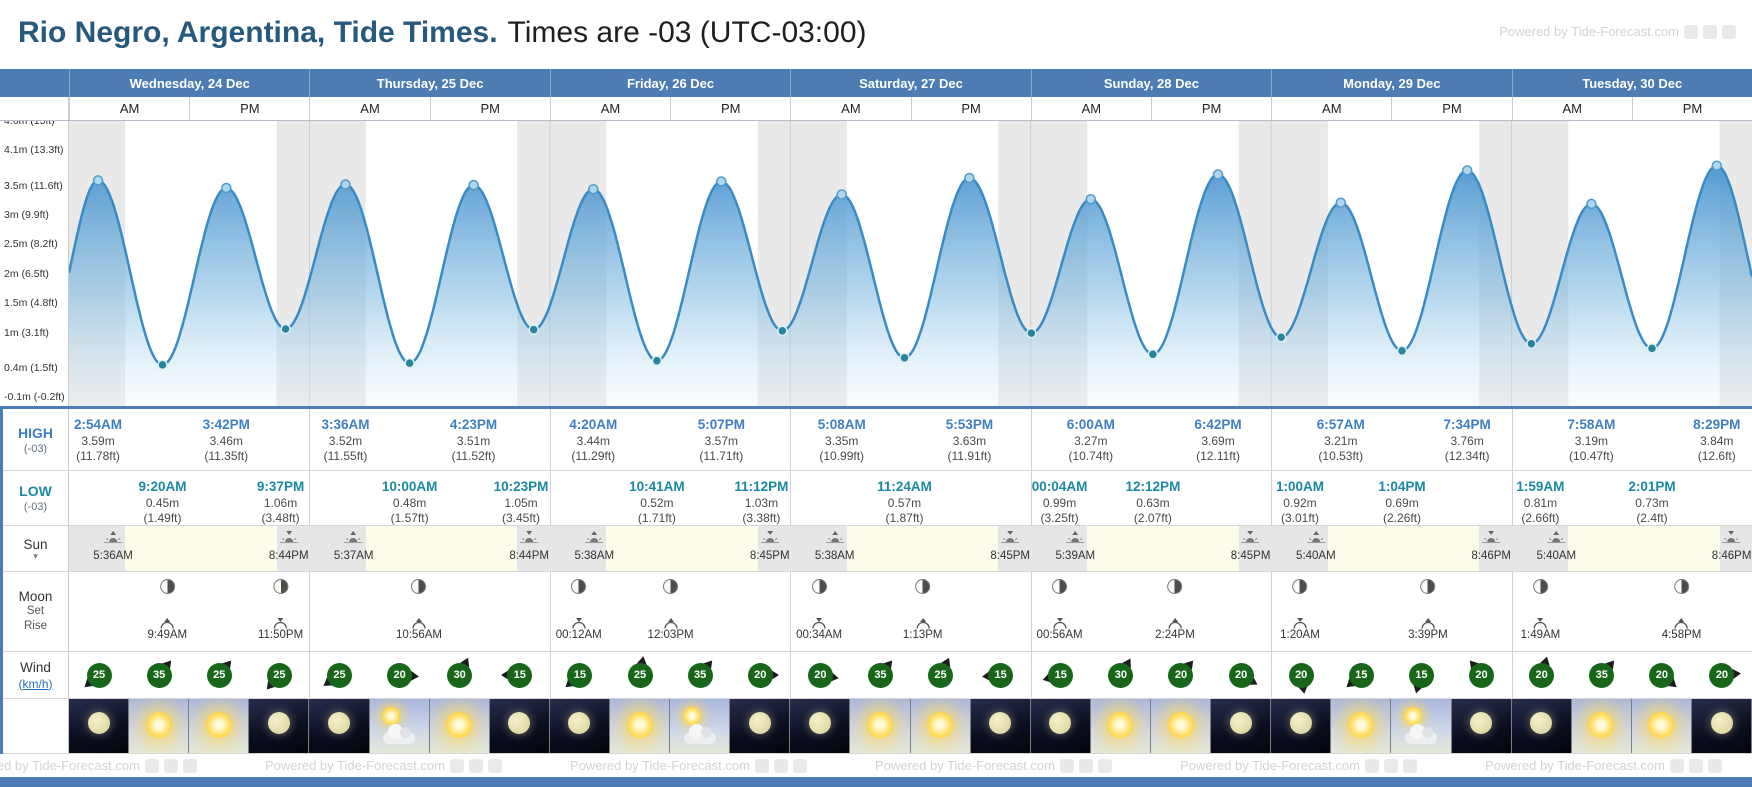  Describe the element at coordinates (345, 424) in the screenshot. I see `high-tide-time: 3:36AM` at that location.